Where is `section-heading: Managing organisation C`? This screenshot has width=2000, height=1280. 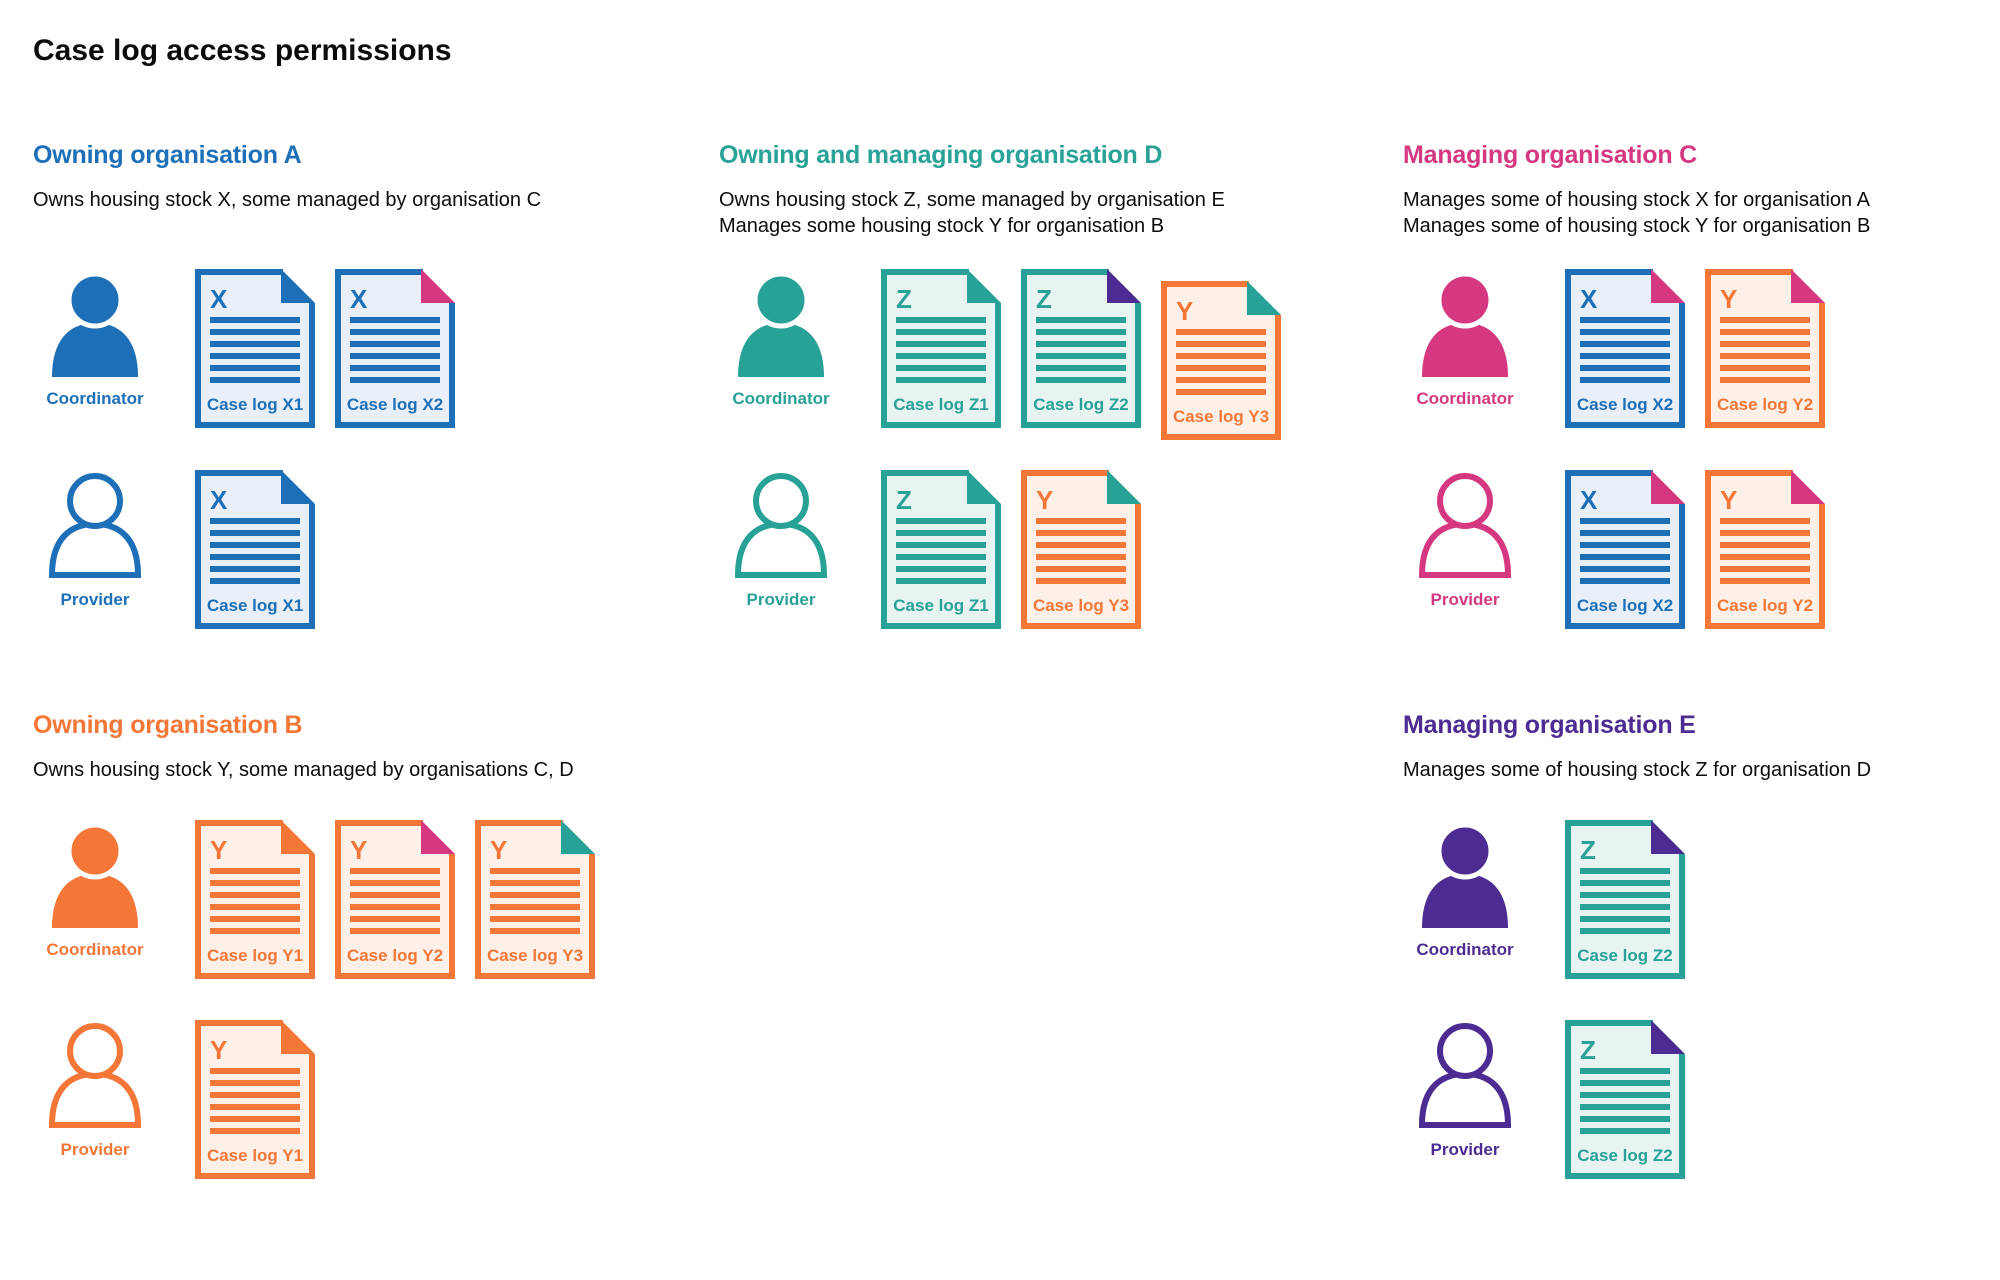 section-heading: Managing organisation C is located at coordinates (1550, 155).